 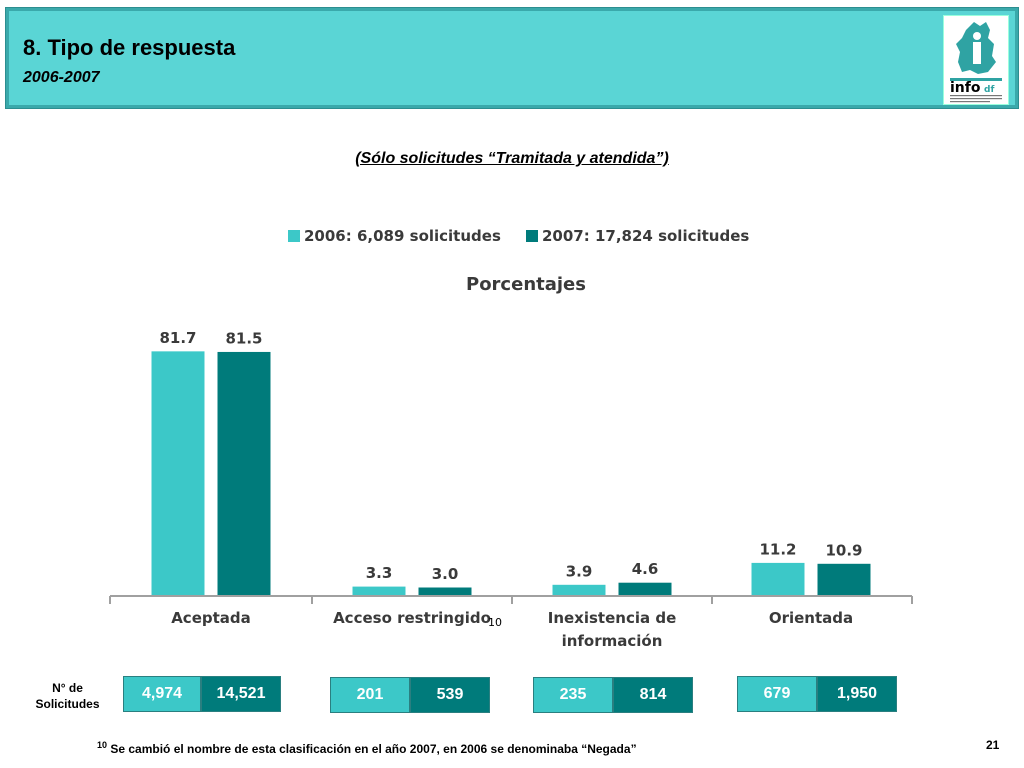 What do you see at coordinates (67, 704) in the screenshot?
I see `counts-label-line2: Solicitudes` at bounding box center [67, 704].